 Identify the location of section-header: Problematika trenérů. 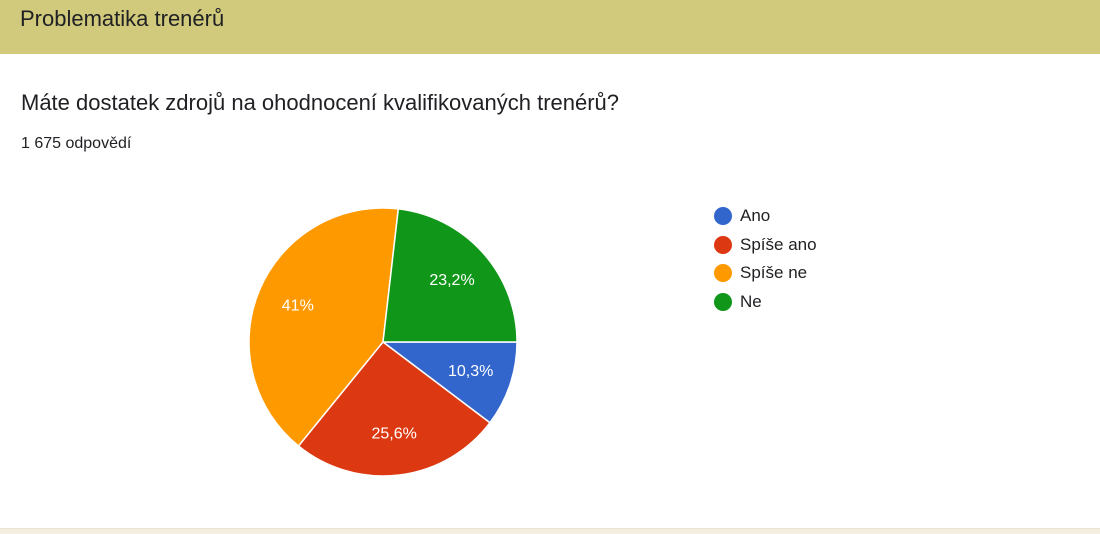
(550, 27).